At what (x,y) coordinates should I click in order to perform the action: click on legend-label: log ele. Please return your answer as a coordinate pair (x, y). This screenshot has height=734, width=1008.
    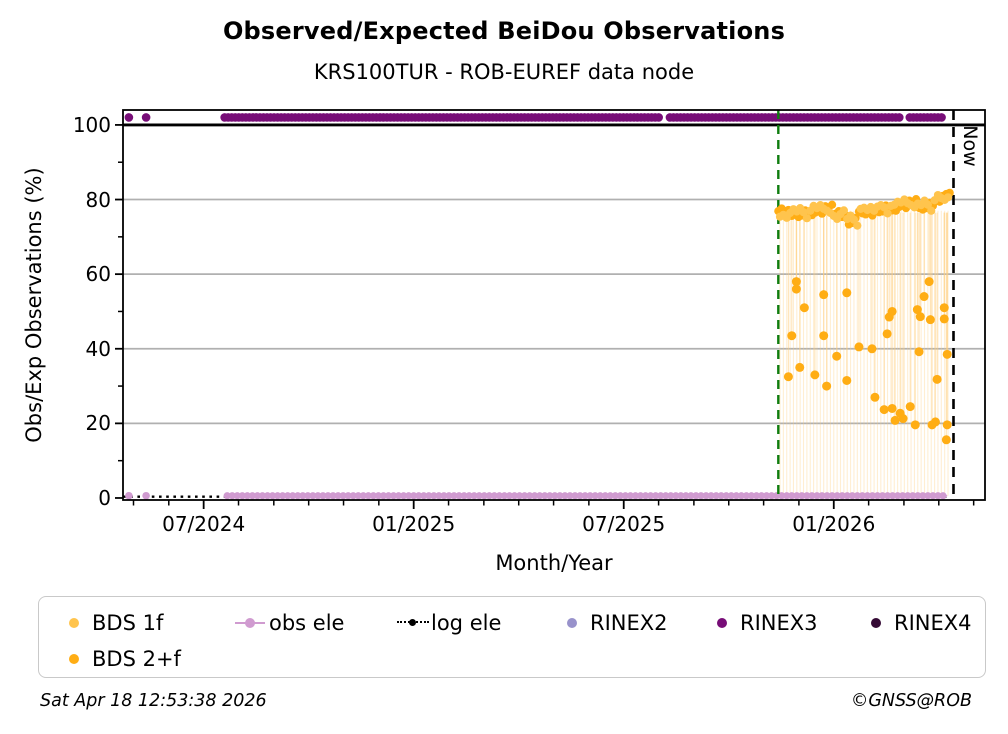
    Looking at the image, I should click on (466, 623).